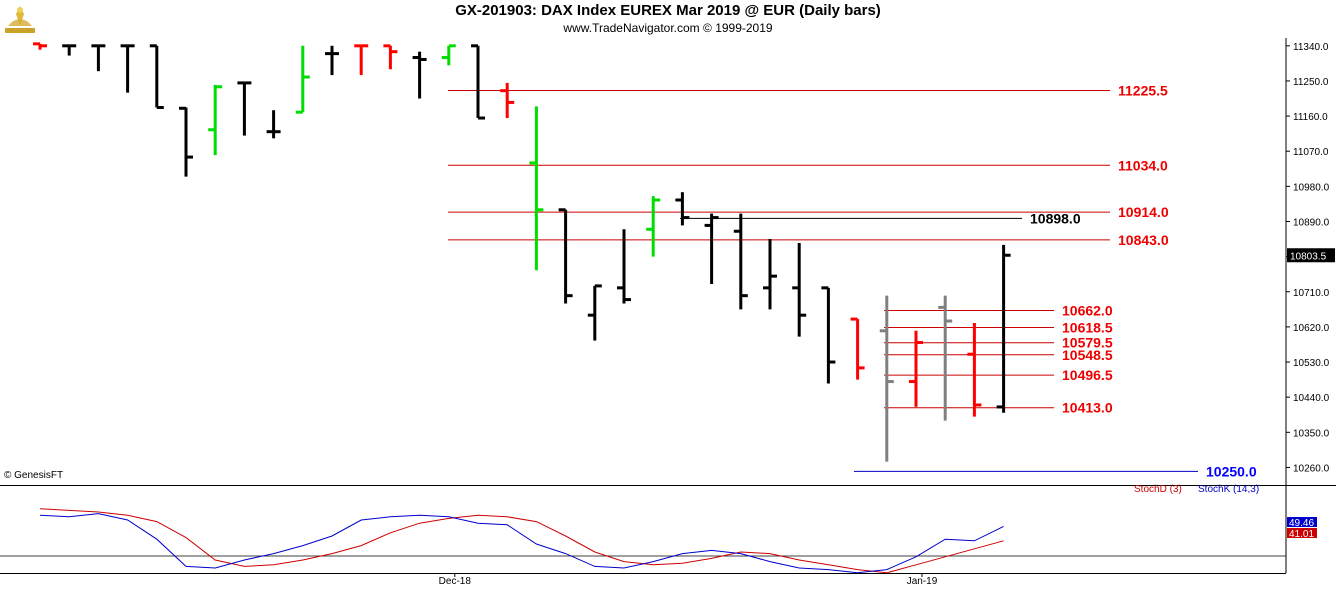 The height and width of the screenshot is (591, 1336). Describe the element at coordinates (1311, 222) in the screenshot. I see `y-tick-label: 10890.0` at that location.